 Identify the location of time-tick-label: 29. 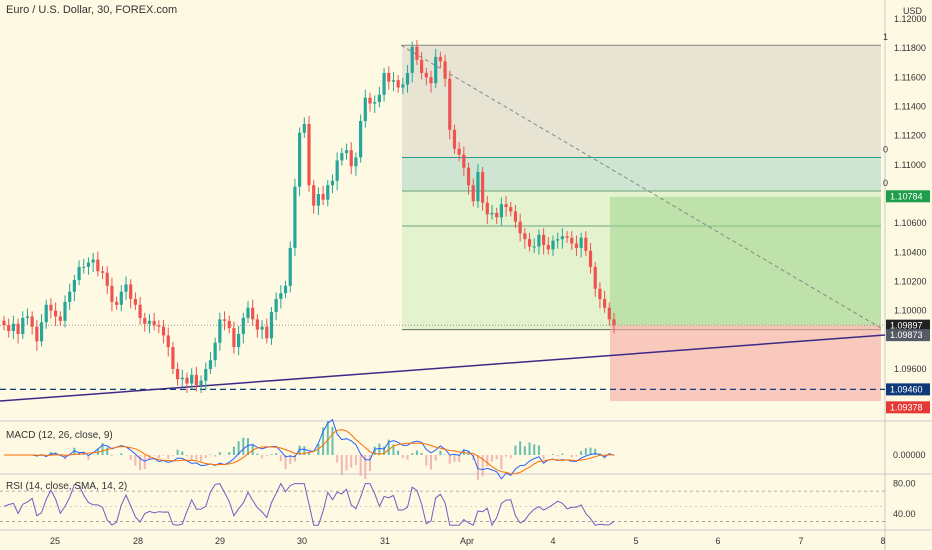
(220, 541).